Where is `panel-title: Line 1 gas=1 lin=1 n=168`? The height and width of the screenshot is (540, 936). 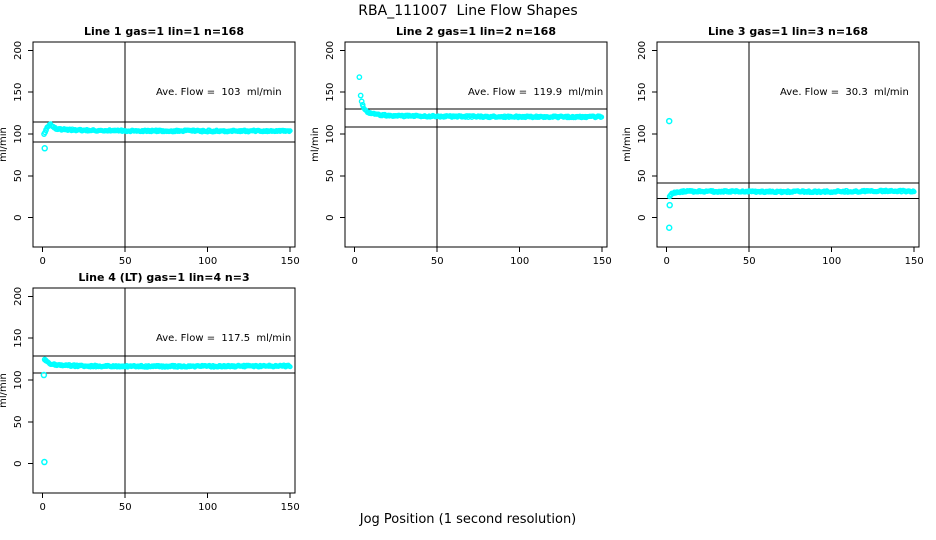
panel-title: Line 1 gas=1 lin=1 n=168 is located at coordinates (164, 31).